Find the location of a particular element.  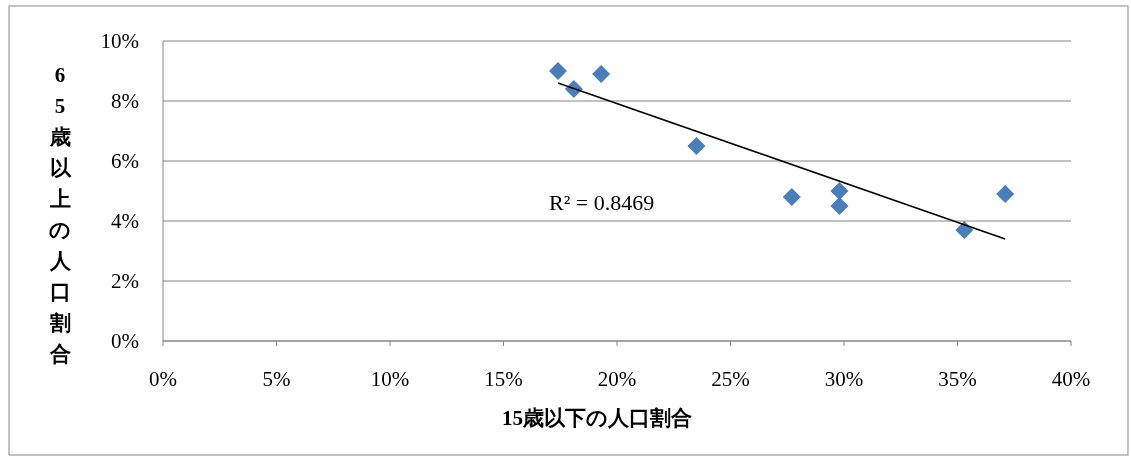

x-tick-label: 25% is located at coordinates (730, 379).